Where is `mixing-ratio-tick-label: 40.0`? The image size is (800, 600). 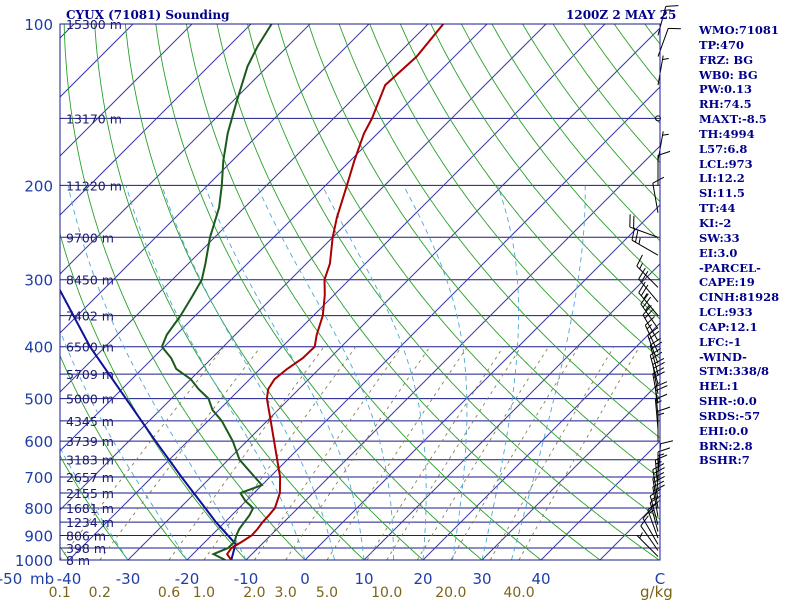 mixing-ratio-tick-label: 40.0 is located at coordinates (518, 592).